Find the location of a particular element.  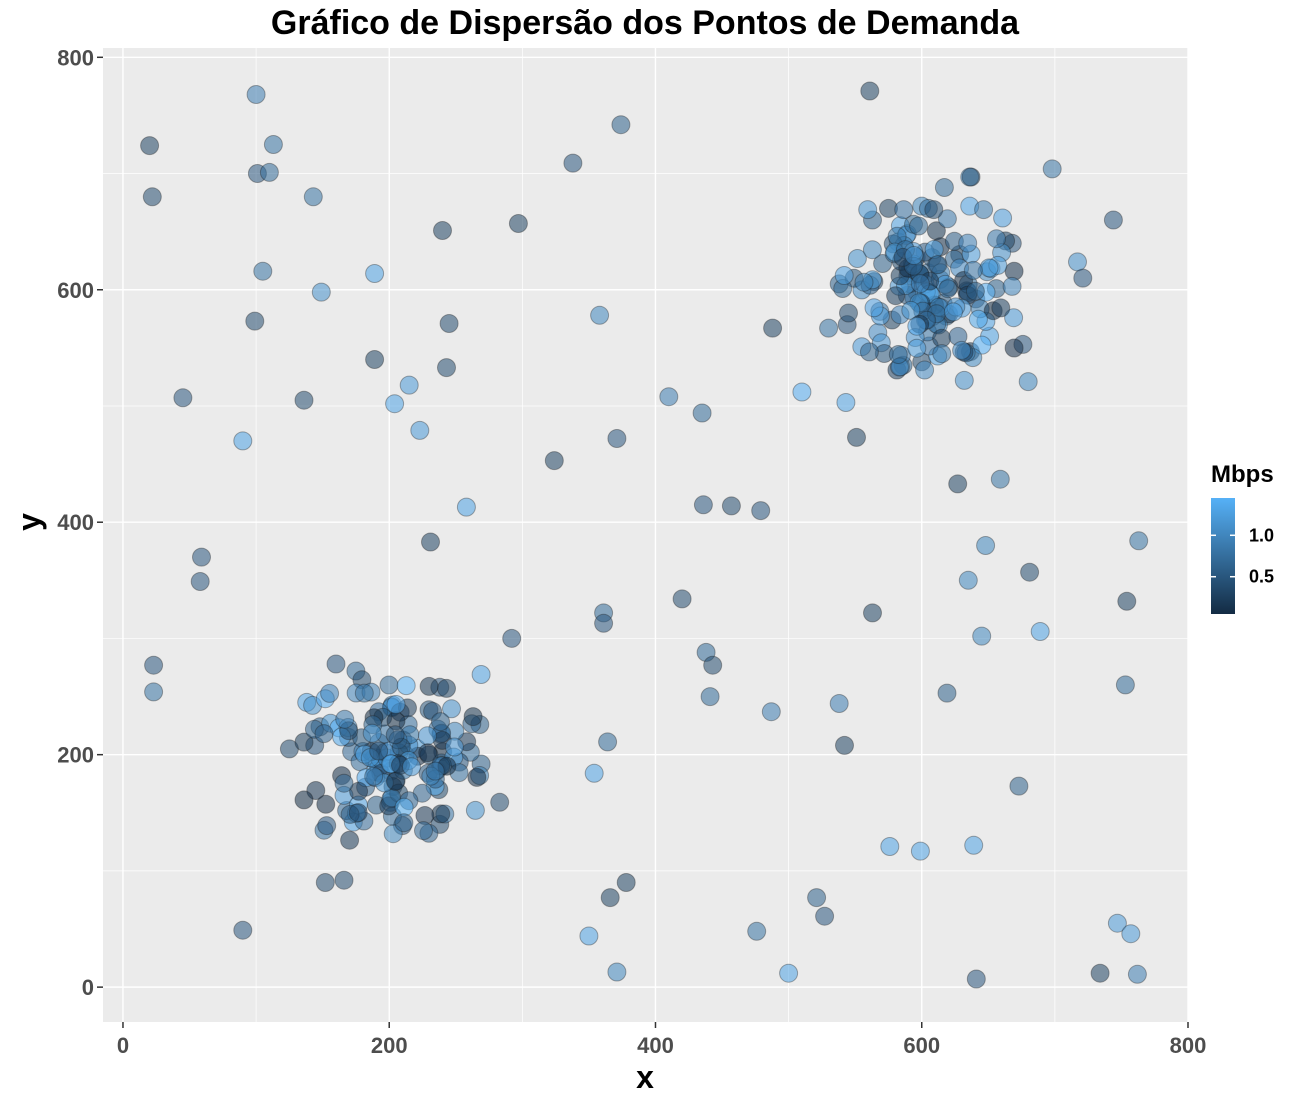

y-tick-label: 400 is located at coordinates (75, 522).